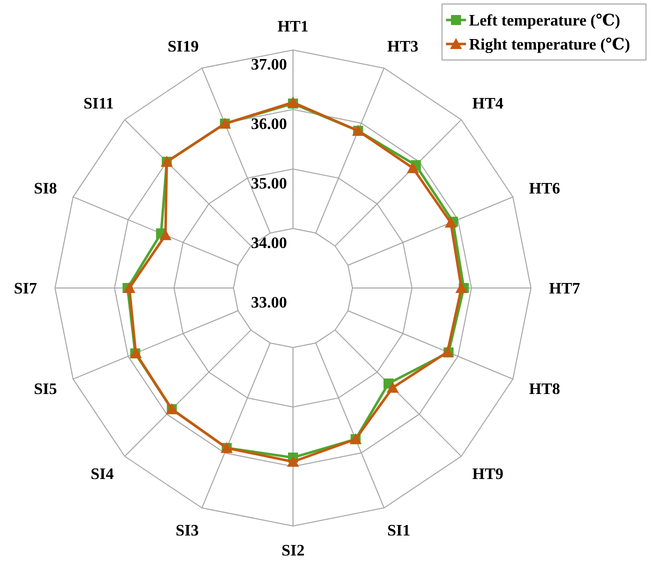 The height and width of the screenshot is (568, 654). What do you see at coordinates (187, 531) in the screenshot?
I see `spoke-label: SI3` at bounding box center [187, 531].